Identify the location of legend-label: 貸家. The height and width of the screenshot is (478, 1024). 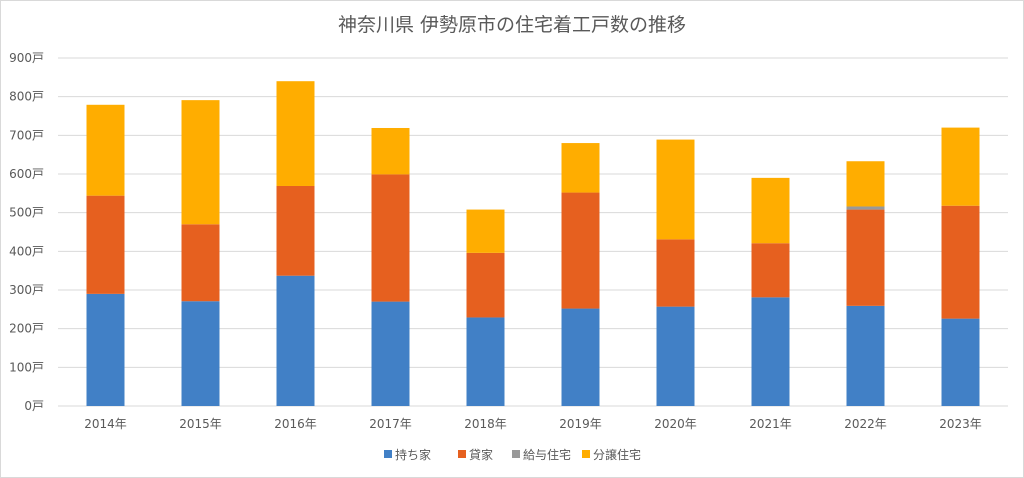
(481, 454).